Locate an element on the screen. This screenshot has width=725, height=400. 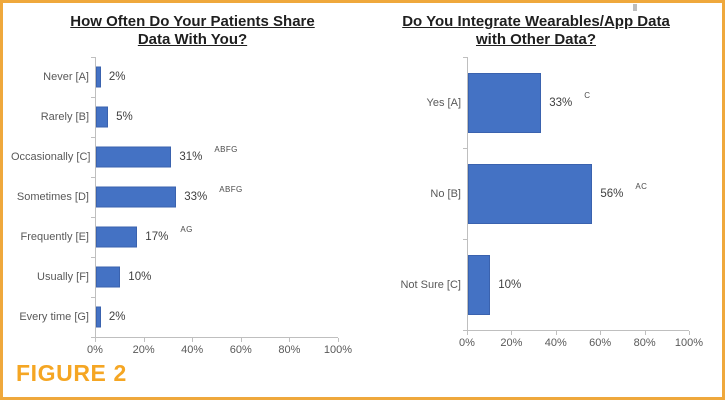
value-label: 33% C is located at coordinates (569, 100).